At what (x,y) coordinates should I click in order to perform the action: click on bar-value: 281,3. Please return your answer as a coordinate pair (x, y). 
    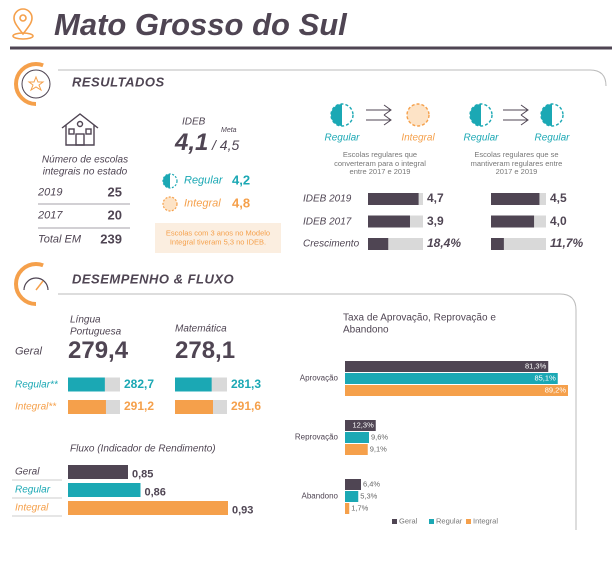
    Looking at the image, I should click on (246, 383).